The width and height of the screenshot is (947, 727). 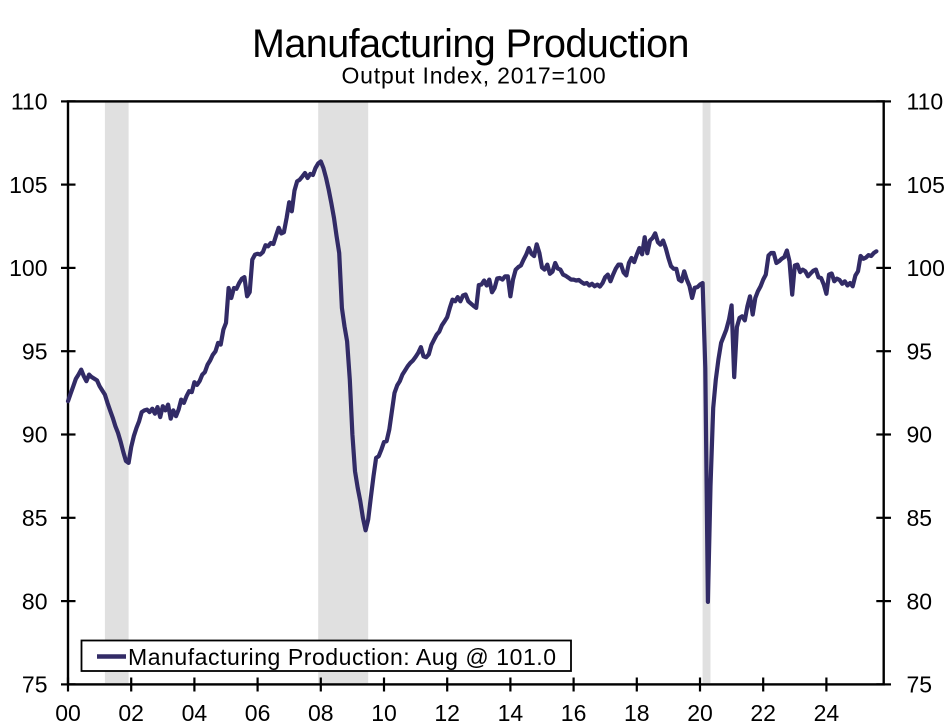 What do you see at coordinates (195, 713) in the screenshot?
I see `svg-text: 04` at bounding box center [195, 713].